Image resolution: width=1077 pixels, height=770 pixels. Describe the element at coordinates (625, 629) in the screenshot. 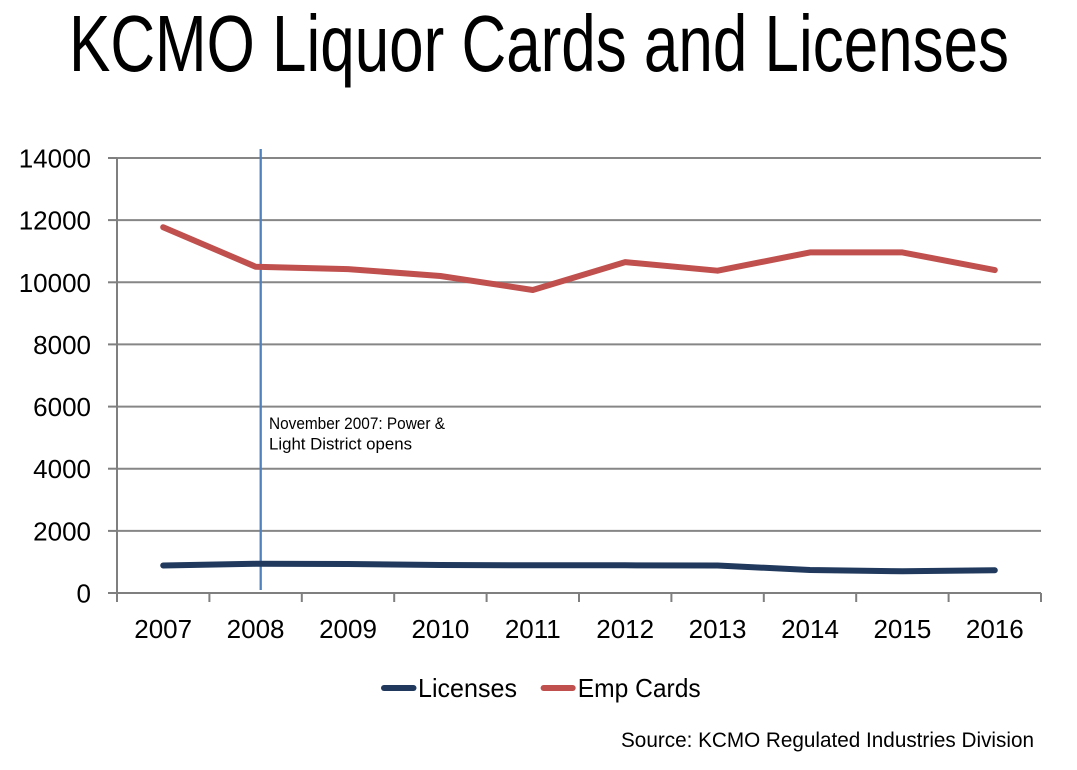

I see `svg-text: 2012` at that location.